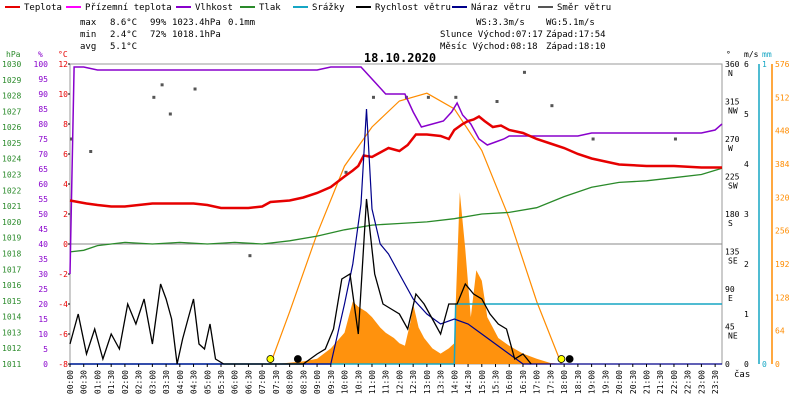 This screenshot has height=400, width=800. What do you see at coordinates (730, 327) in the screenshot?
I see `dir-tick-label: 45` at bounding box center [730, 327].